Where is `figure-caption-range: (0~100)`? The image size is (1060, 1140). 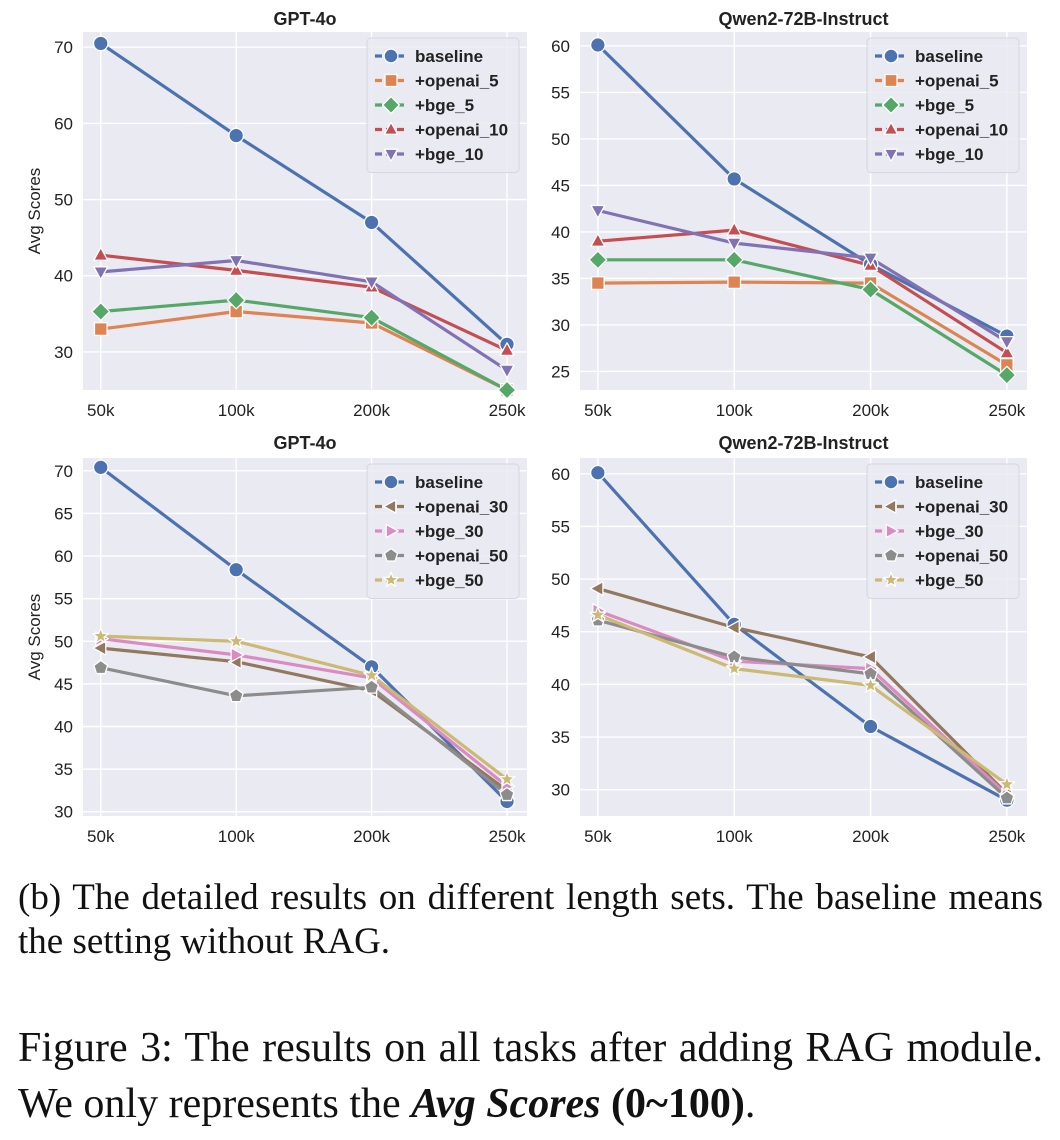
figure-caption-range: (0~100) is located at coordinates (678, 1104).